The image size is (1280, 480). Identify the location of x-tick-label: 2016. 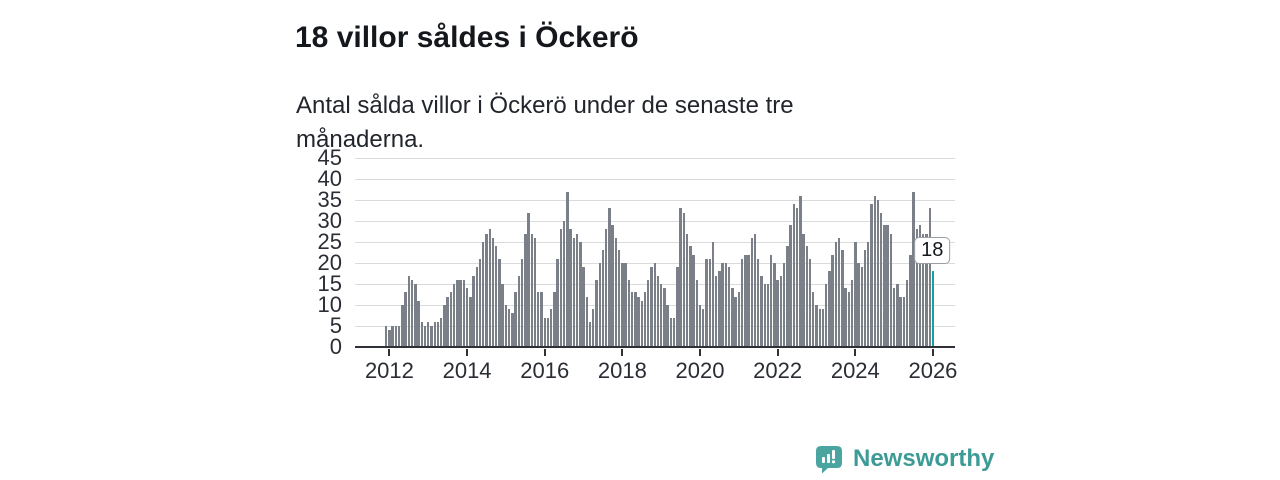
(545, 370).